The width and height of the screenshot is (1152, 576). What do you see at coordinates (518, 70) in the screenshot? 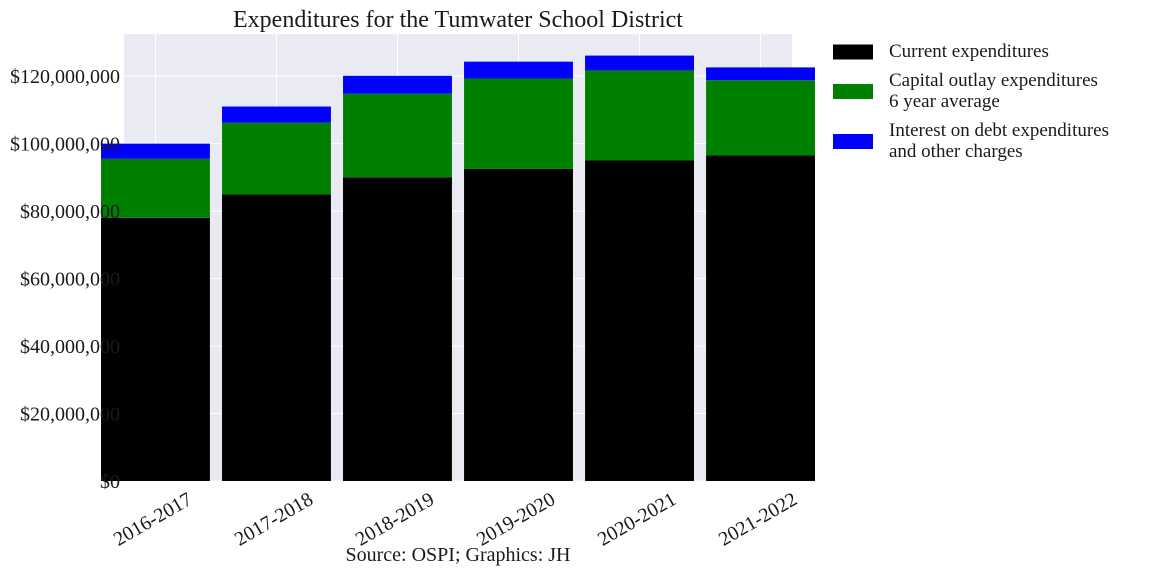
I see `bar-segment-2-2019-2020` at bounding box center [518, 70].